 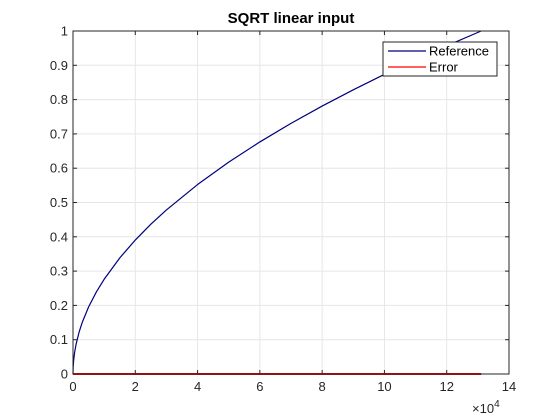 I want to click on legend-box, so click(x=440, y=59).